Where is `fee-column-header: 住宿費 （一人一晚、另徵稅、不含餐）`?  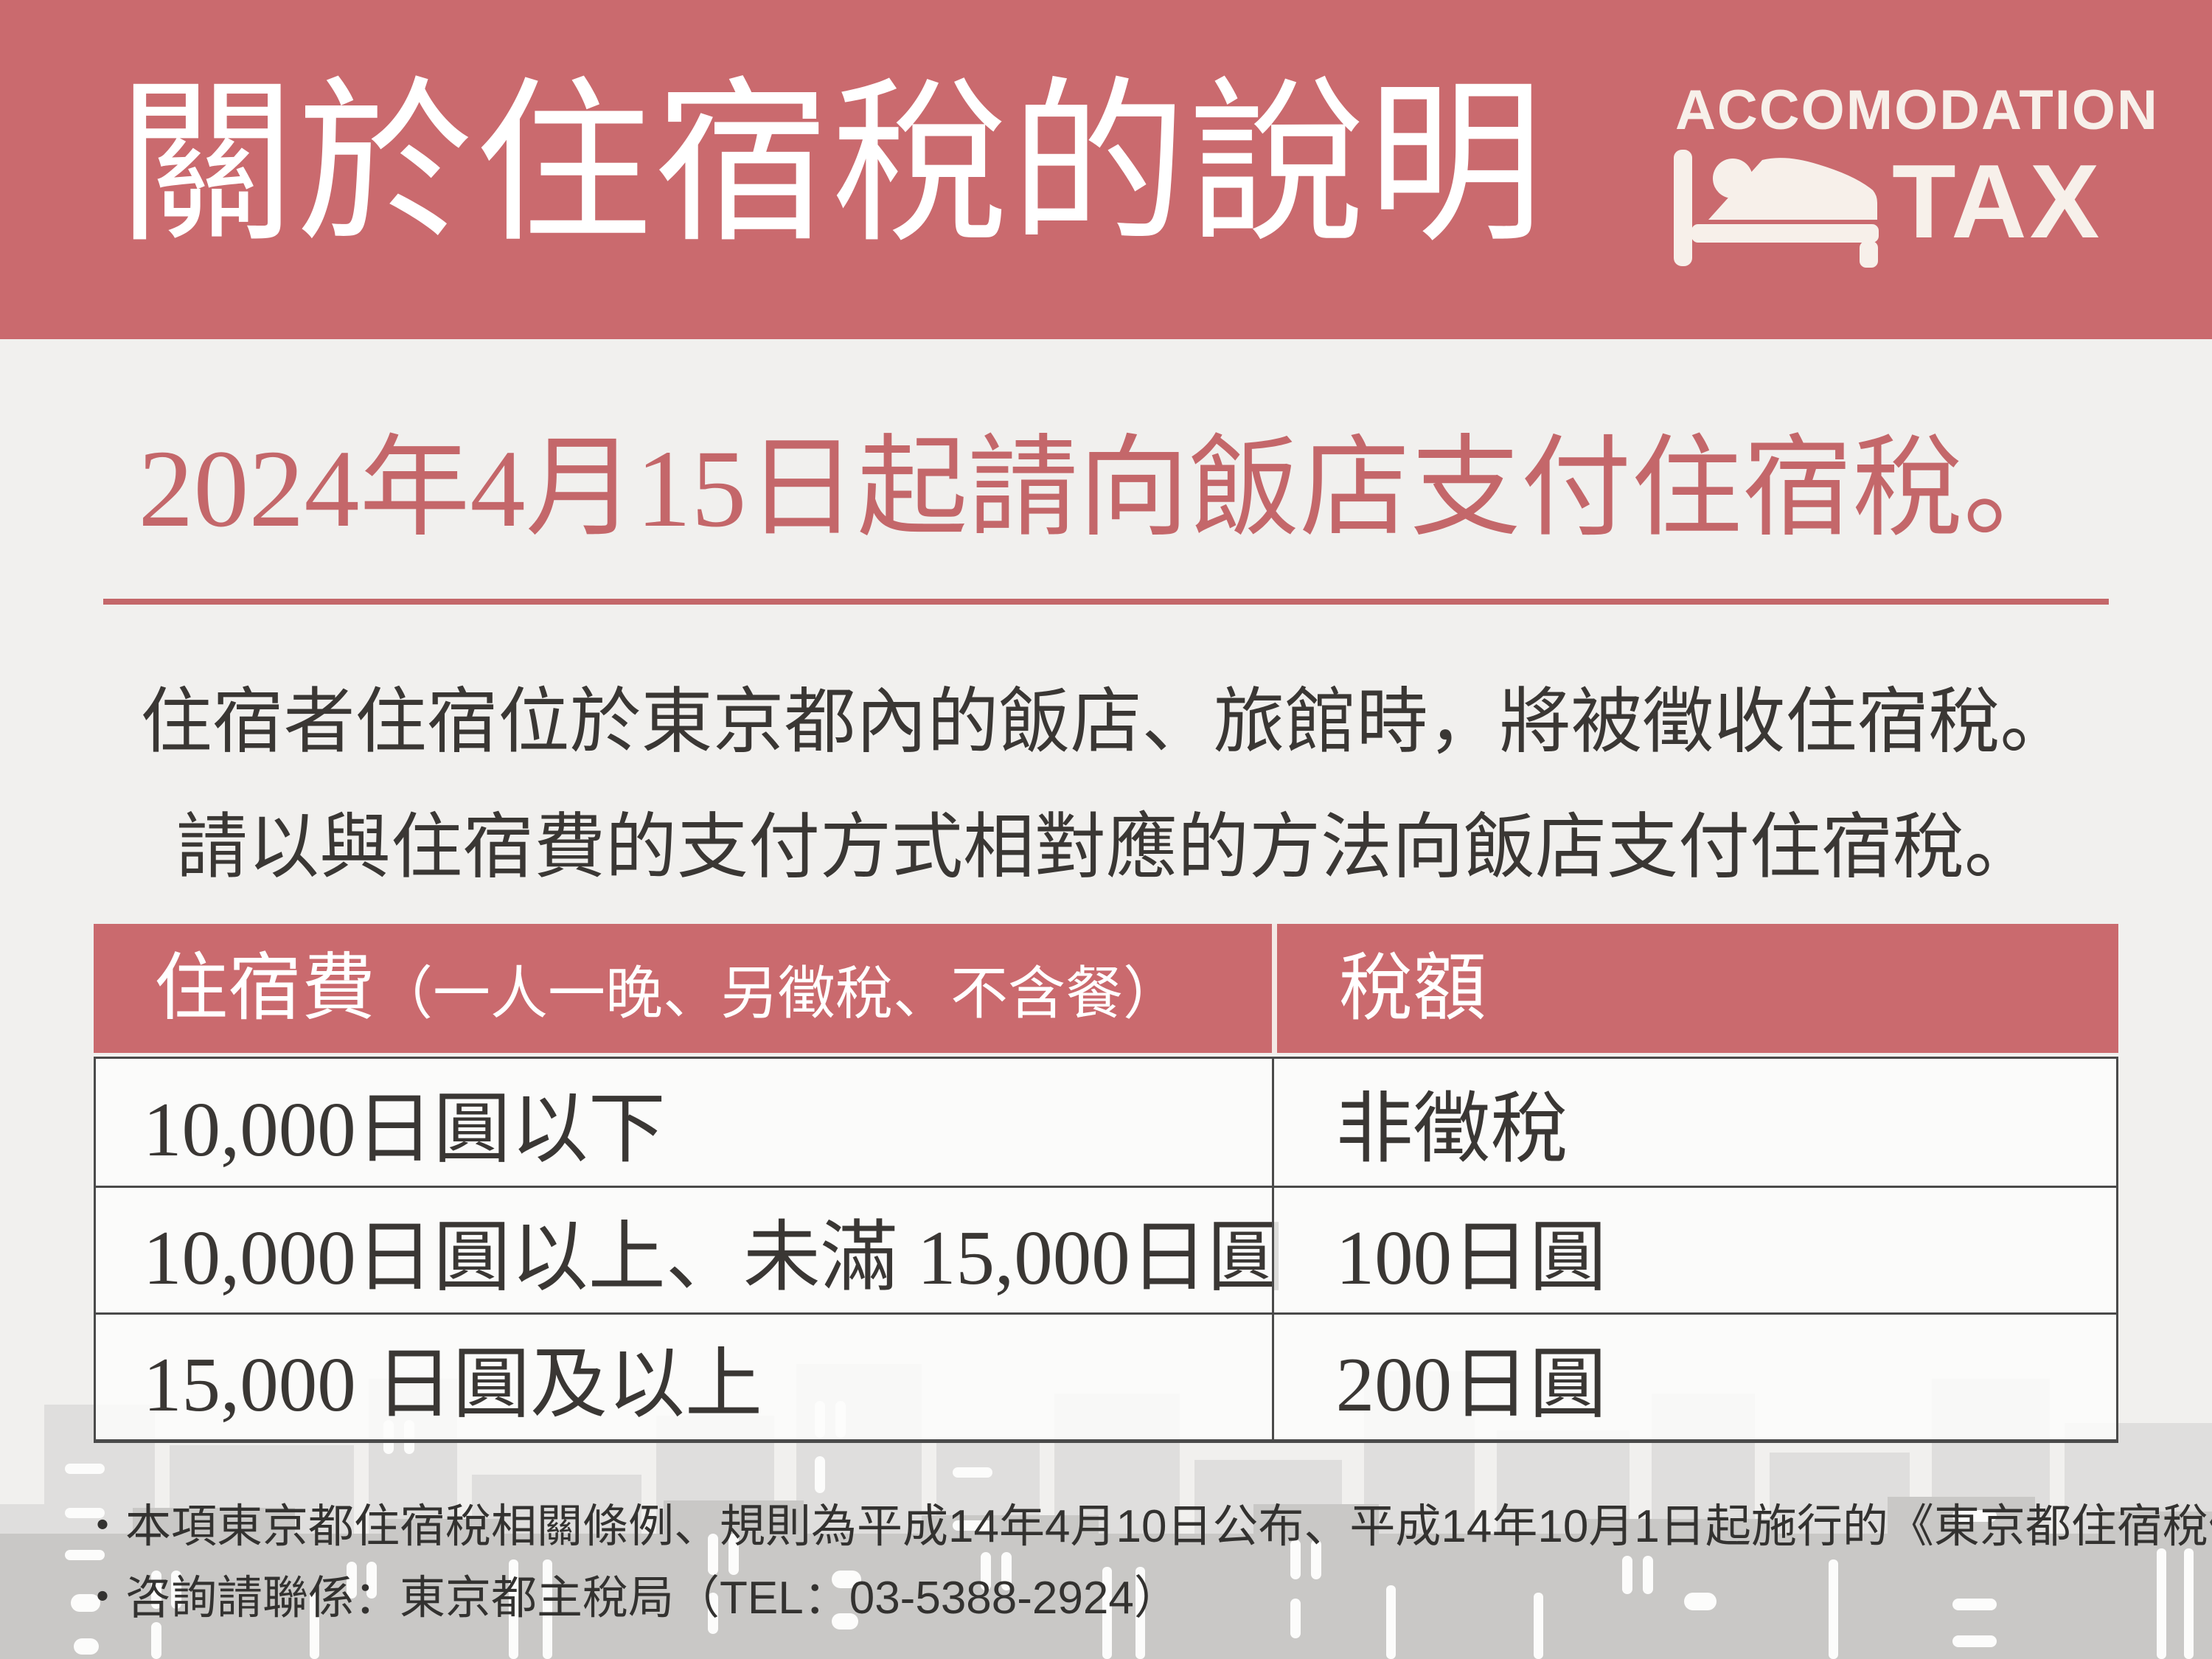 fee-column-header: 住宿費 （一人一晚、另徵稅、不含餐） is located at coordinates (683, 988).